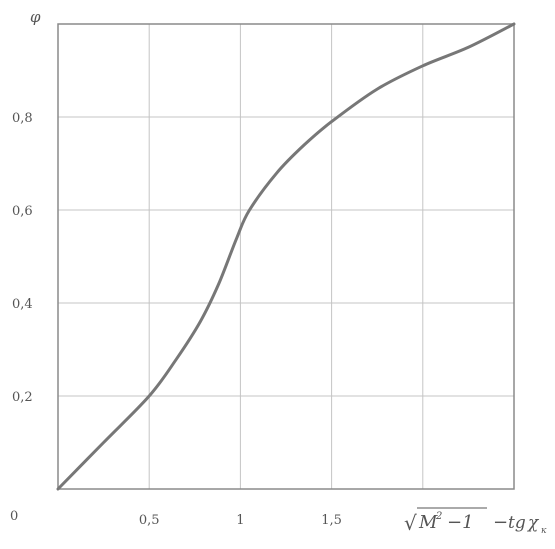 The height and width of the screenshot is (549, 555). I want to click on origin-label: 0, so click(14, 516).